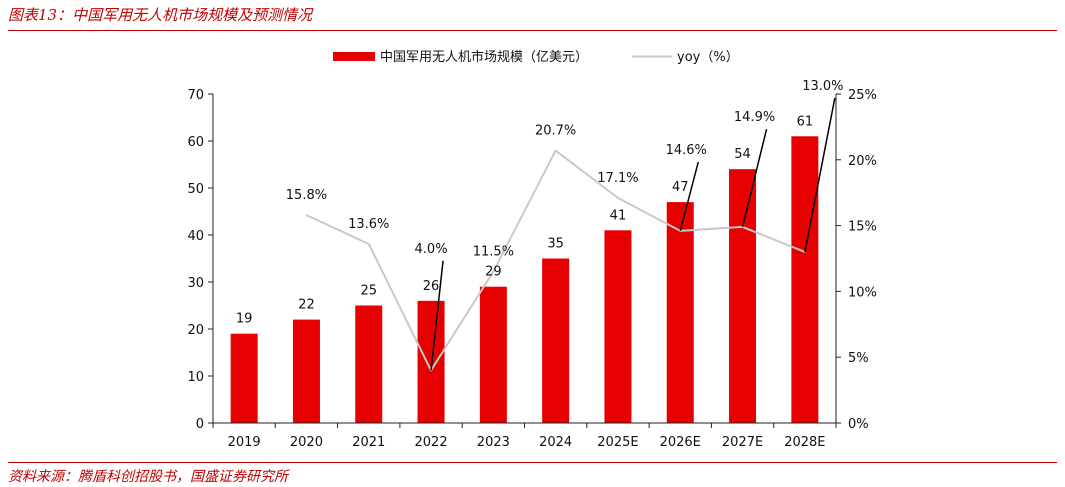 This screenshot has height=487, width=1065. What do you see at coordinates (862, 161) in the screenshot?
I see `right-tick-label: 20%` at bounding box center [862, 161].